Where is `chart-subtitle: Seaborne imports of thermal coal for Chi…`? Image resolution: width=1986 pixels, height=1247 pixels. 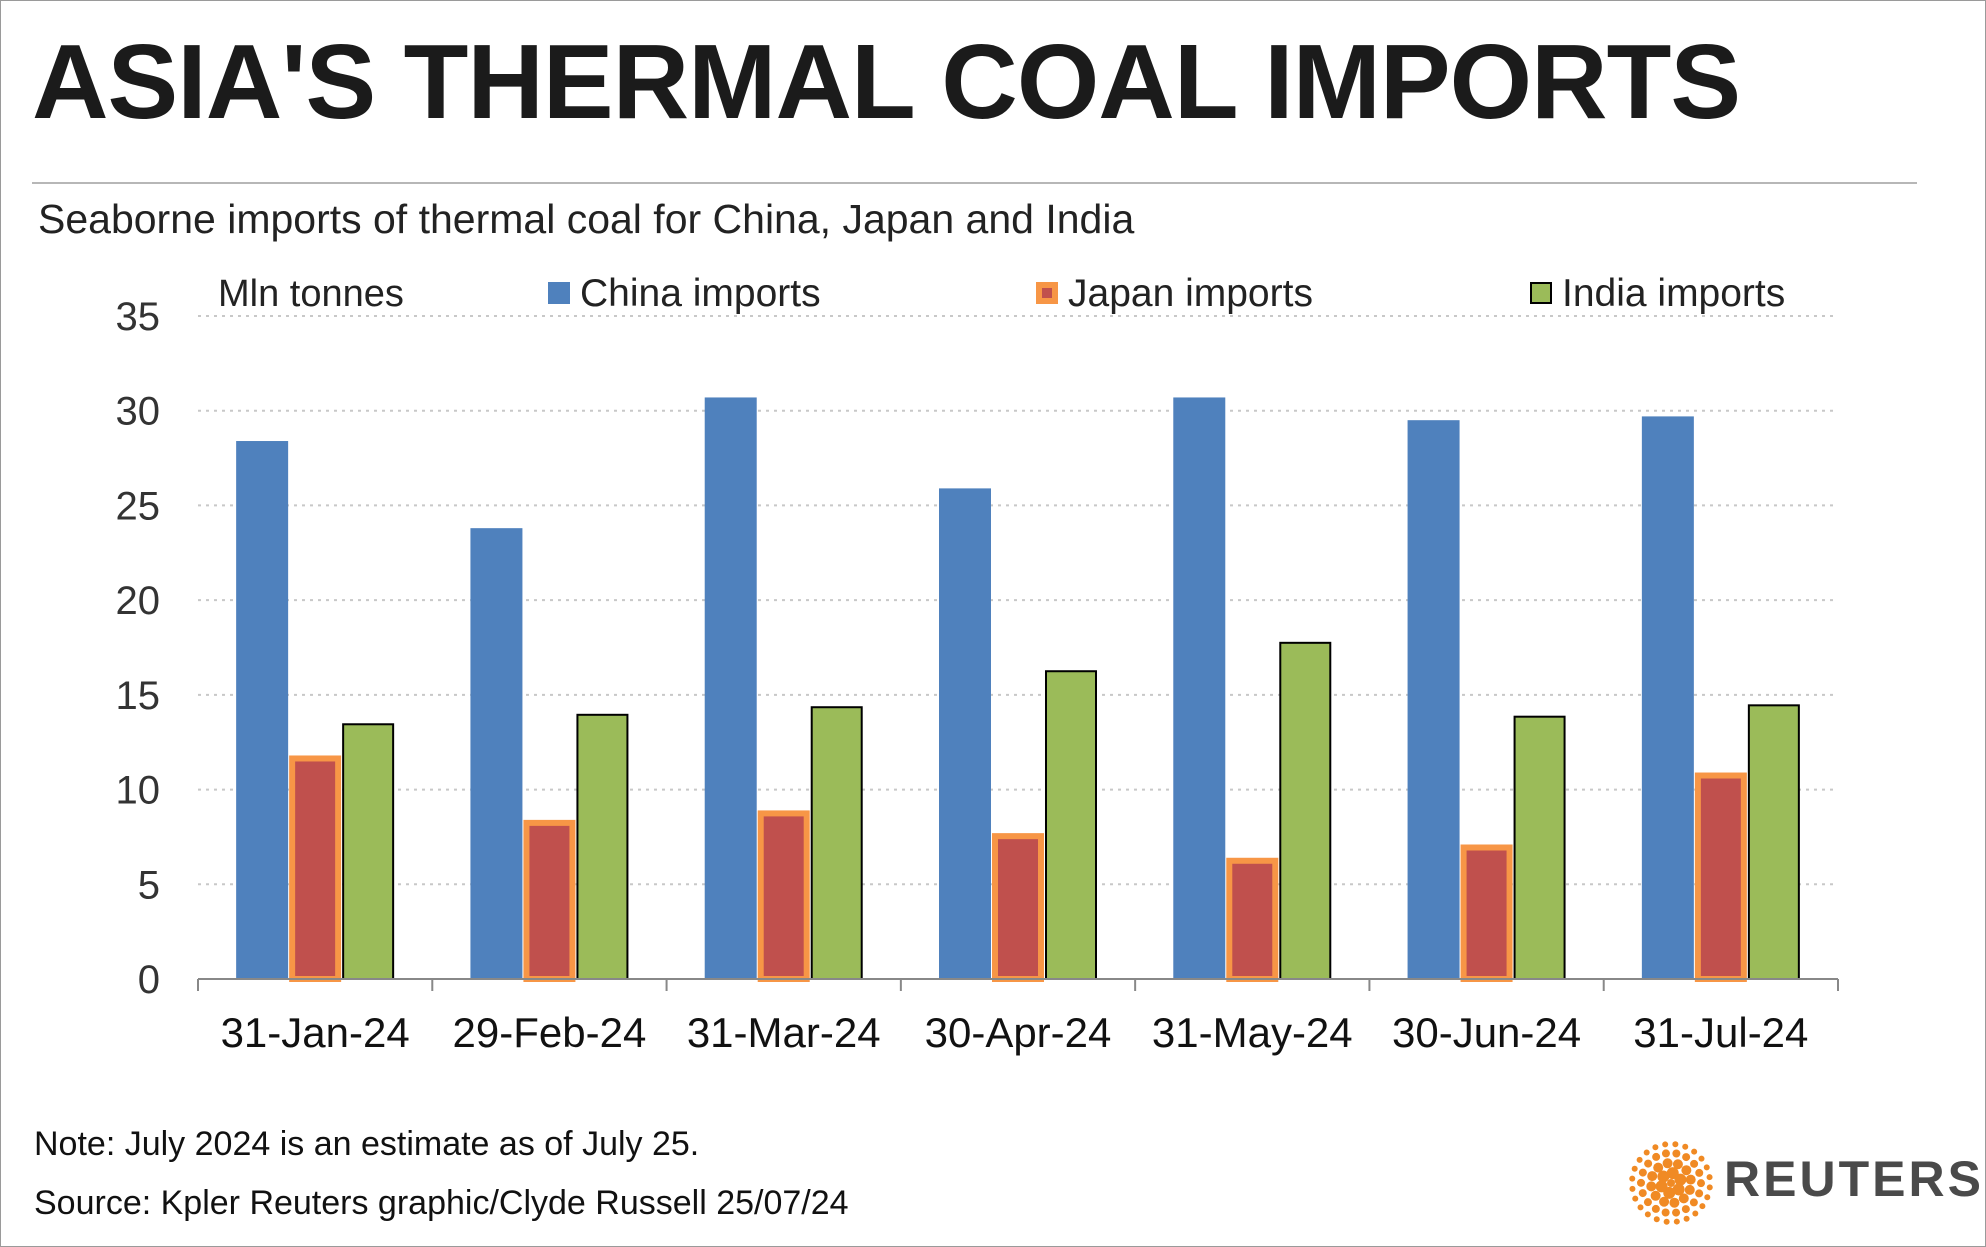
chart-subtitle: Seaborne imports of thermal coal for Chi… is located at coordinates (586, 219).